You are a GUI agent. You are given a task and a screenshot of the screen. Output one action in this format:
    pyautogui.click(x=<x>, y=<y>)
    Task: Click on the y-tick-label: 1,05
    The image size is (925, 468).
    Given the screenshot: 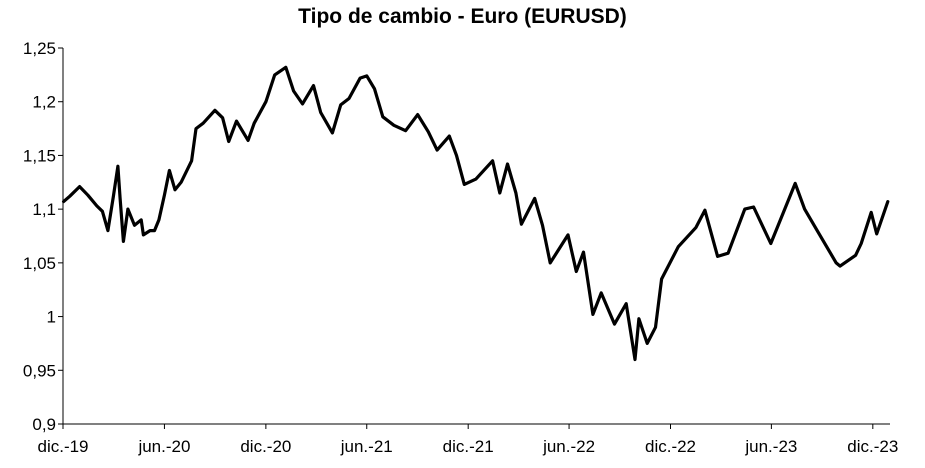 What is the action you would take?
    pyautogui.click(x=39, y=263)
    